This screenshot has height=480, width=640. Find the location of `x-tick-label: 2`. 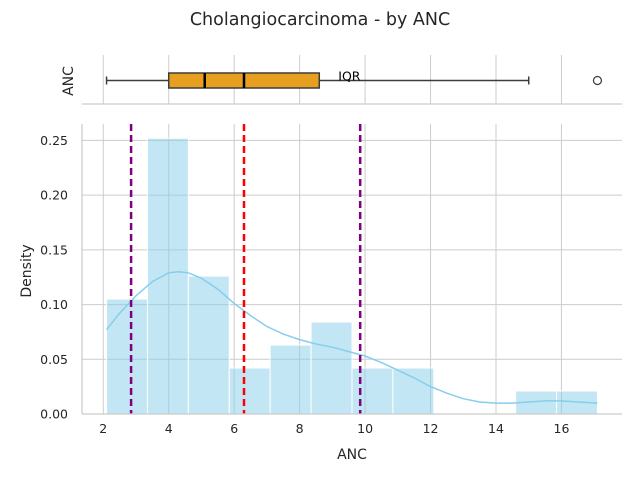

x-tick-label: 2 is located at coordinates (103, 428).